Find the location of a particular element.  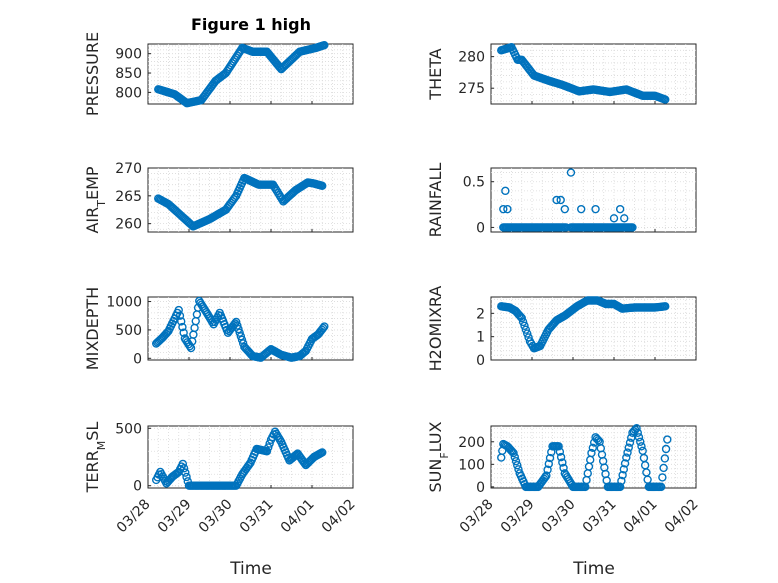

subplot-air-temp: 260 265 270 AIRTEMP is located at coordinates (218, 197).